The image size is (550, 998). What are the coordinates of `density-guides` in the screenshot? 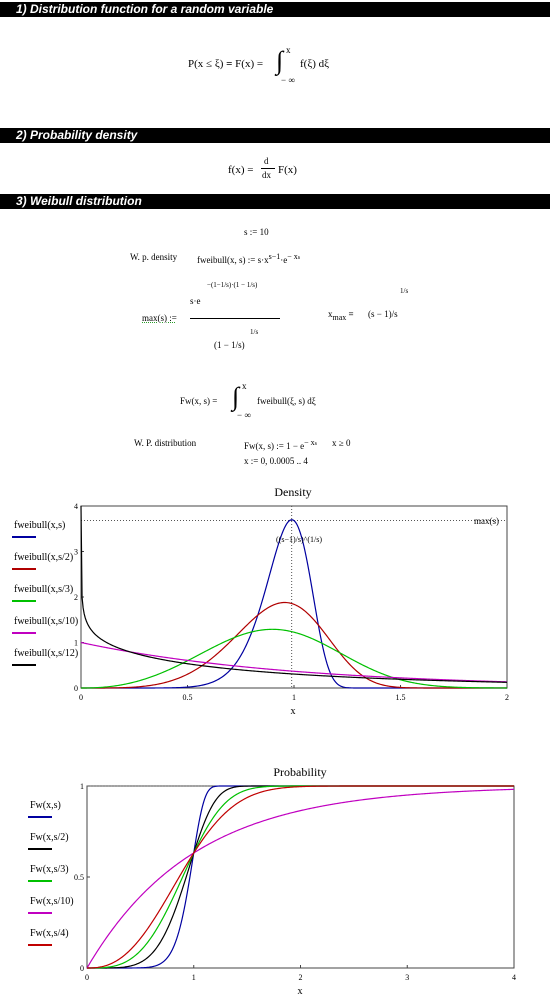 It's located at (294, 597).